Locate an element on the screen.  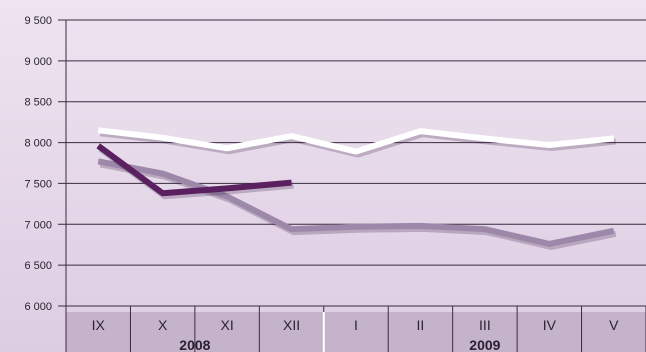
year-group-label: 2008 is located at coordinates (194, 344).